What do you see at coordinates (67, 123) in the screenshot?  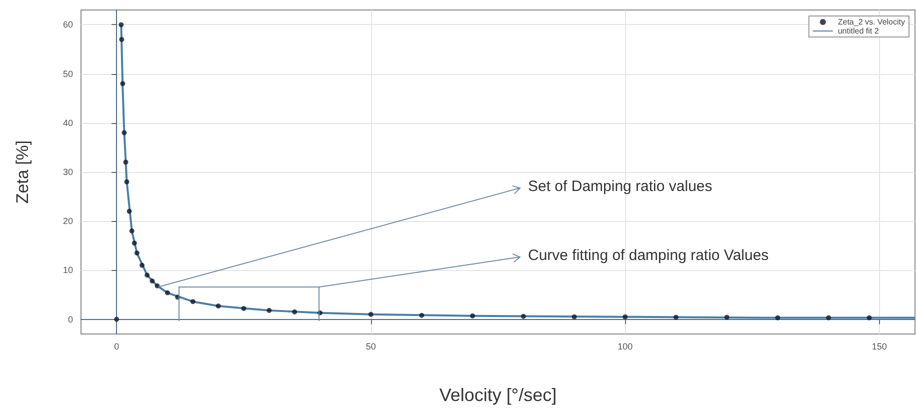 I see `y-tick-label: 40` at bounding box center [67, 123].